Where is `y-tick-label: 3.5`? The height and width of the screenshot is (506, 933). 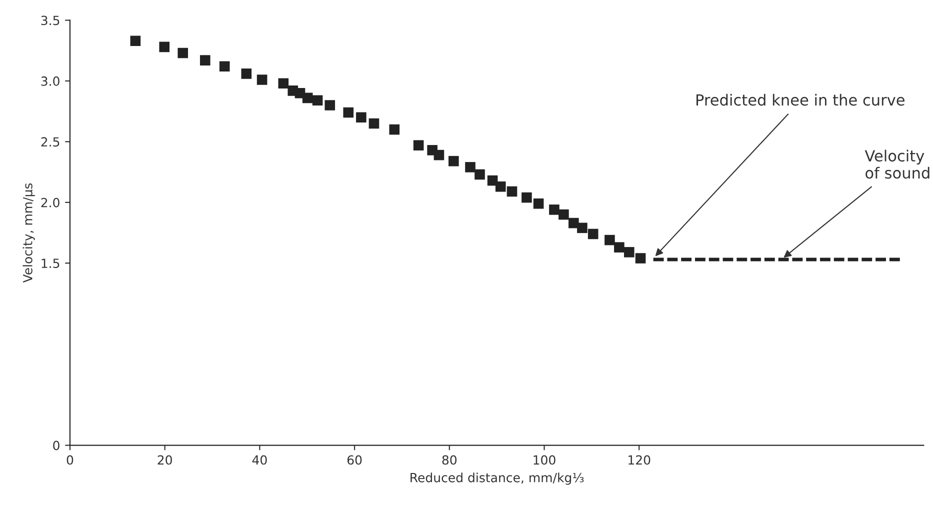
y-tick-label: 3.5 is located at coordinates (50, 21).